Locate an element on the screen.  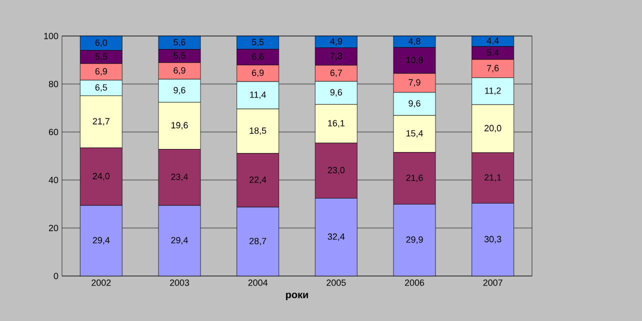
x-tick-label: 2003 is located at coordinates (180, 283).